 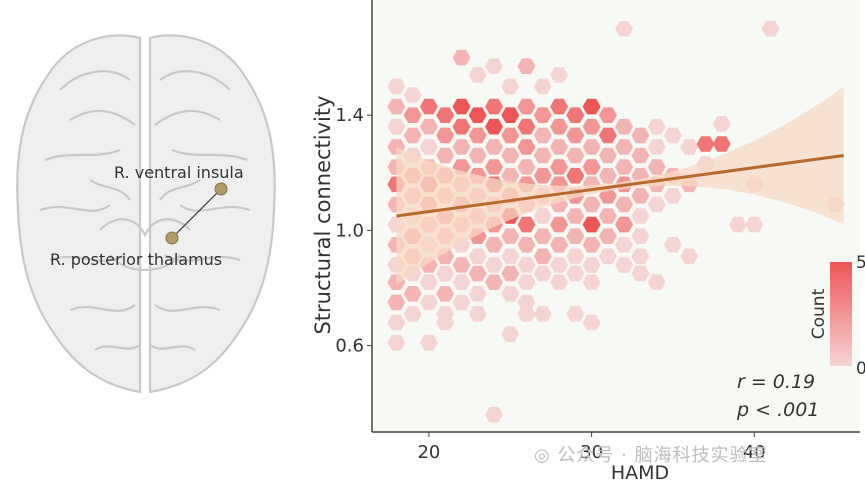 I want to click on y-axis-label: Structural connectivity, so click(x=323, y=214).